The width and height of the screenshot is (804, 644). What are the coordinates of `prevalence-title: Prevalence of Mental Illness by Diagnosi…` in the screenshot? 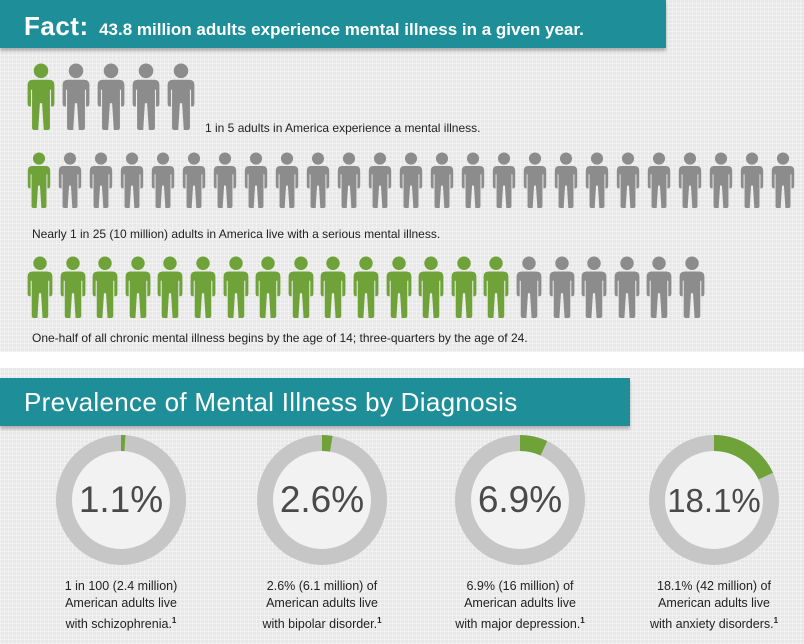 It's located at (271, 402).